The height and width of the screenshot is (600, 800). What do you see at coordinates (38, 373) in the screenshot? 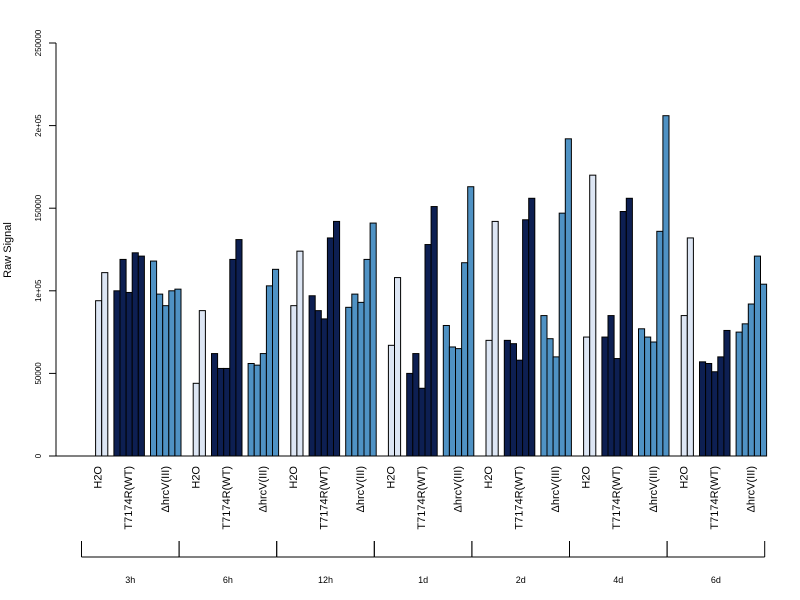
I see `y-tick-label: 50000` at bounding box center [38, 373].